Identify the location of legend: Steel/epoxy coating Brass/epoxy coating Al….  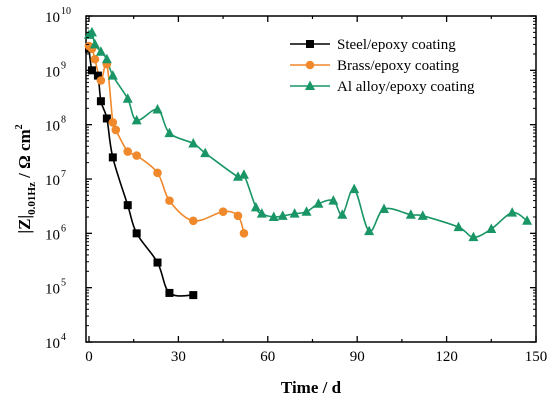
(382, 66).